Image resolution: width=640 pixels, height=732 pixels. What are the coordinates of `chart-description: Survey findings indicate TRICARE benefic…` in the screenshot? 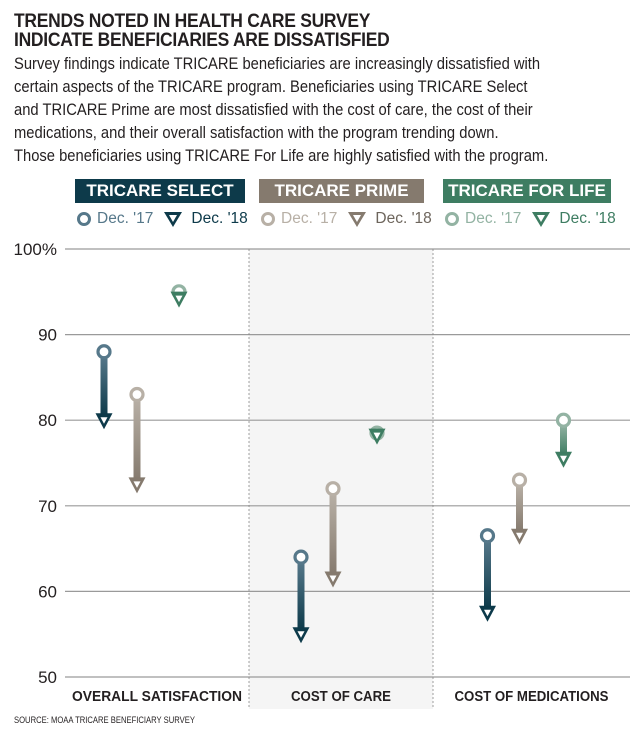 It's located at (302, 110).